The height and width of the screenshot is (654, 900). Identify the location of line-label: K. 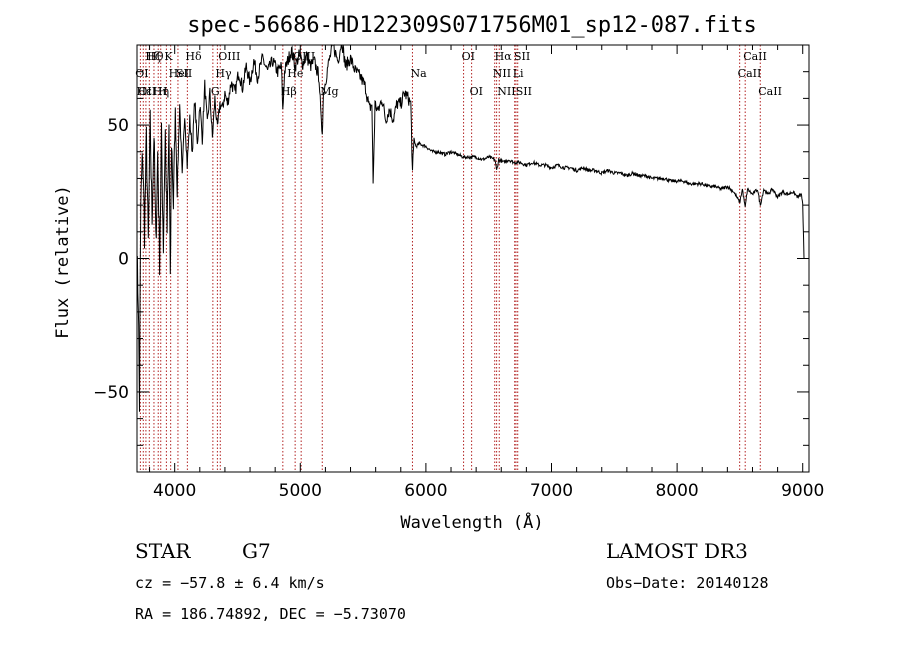
(168, 56).